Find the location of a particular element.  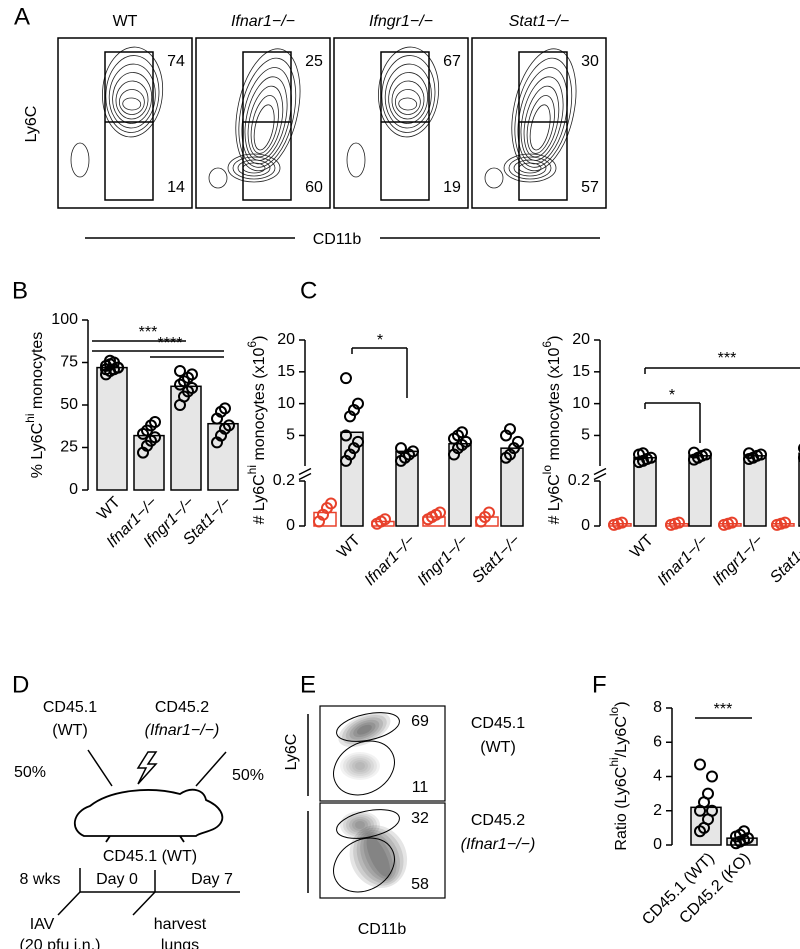

panel-letter: D is located at coordinates (20, 684).